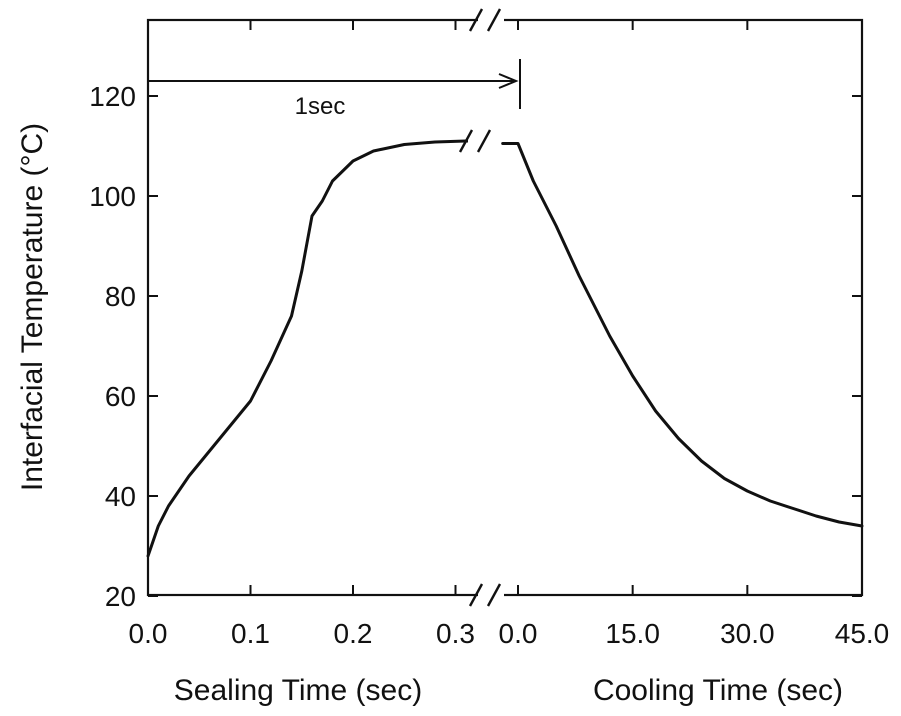 The height and width of the screenshot is (716, 901). I want to click on x-tick-label: 0.1, so click(250, 633).